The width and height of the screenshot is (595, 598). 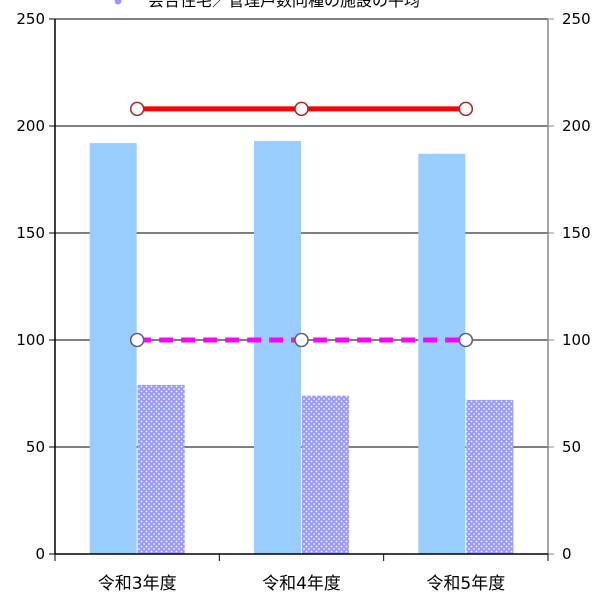 What do you see at coordinates (30, 233) in the screenshot?
I see `y-tick-label-left: 150` at bounding box center [30, 233].